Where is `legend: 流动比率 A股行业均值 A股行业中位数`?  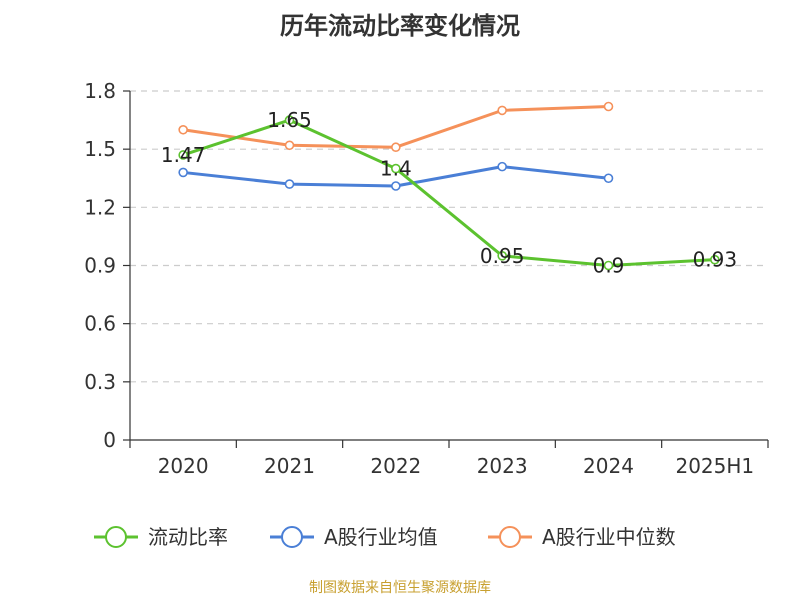
legend: 流动比率 A股行业均值 A股行业中位数 is located at coordinates (385, 537).